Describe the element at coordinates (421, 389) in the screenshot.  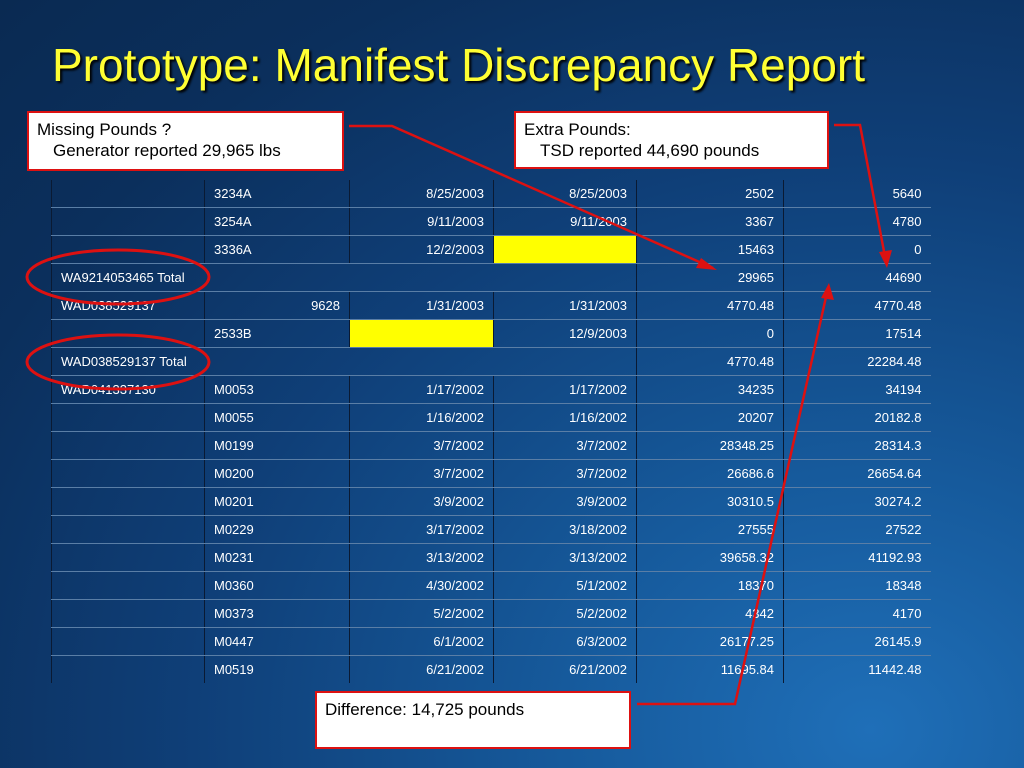
I see `ship-date-cell: 1/17/2002` at that location.